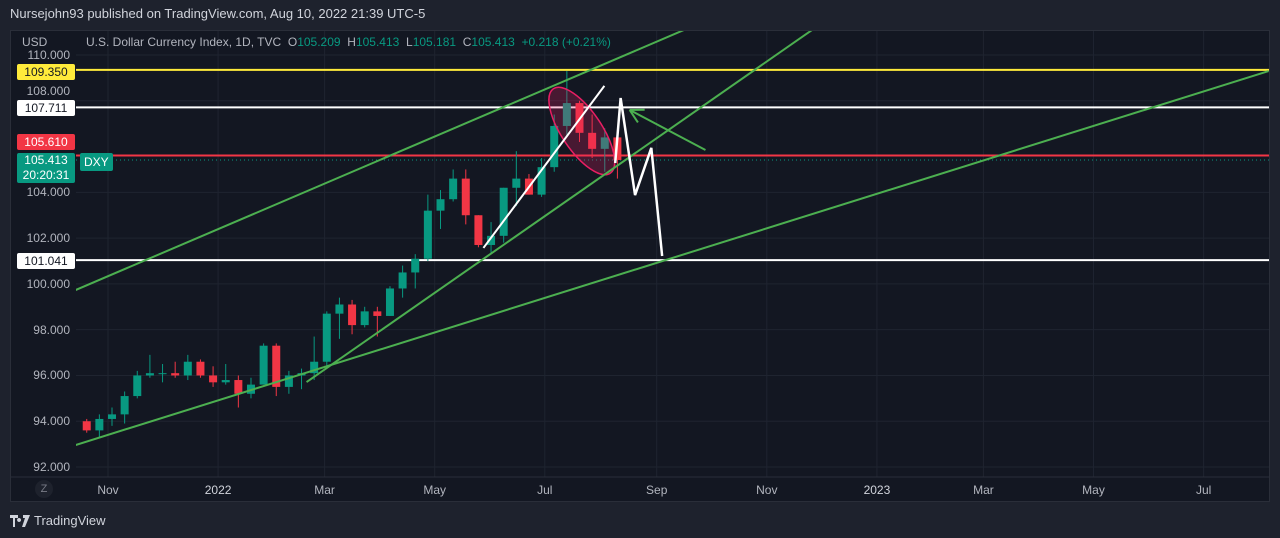  Describe the element at coordinates (633, 116) in the screenshot. I see `arrow-head` at that location.